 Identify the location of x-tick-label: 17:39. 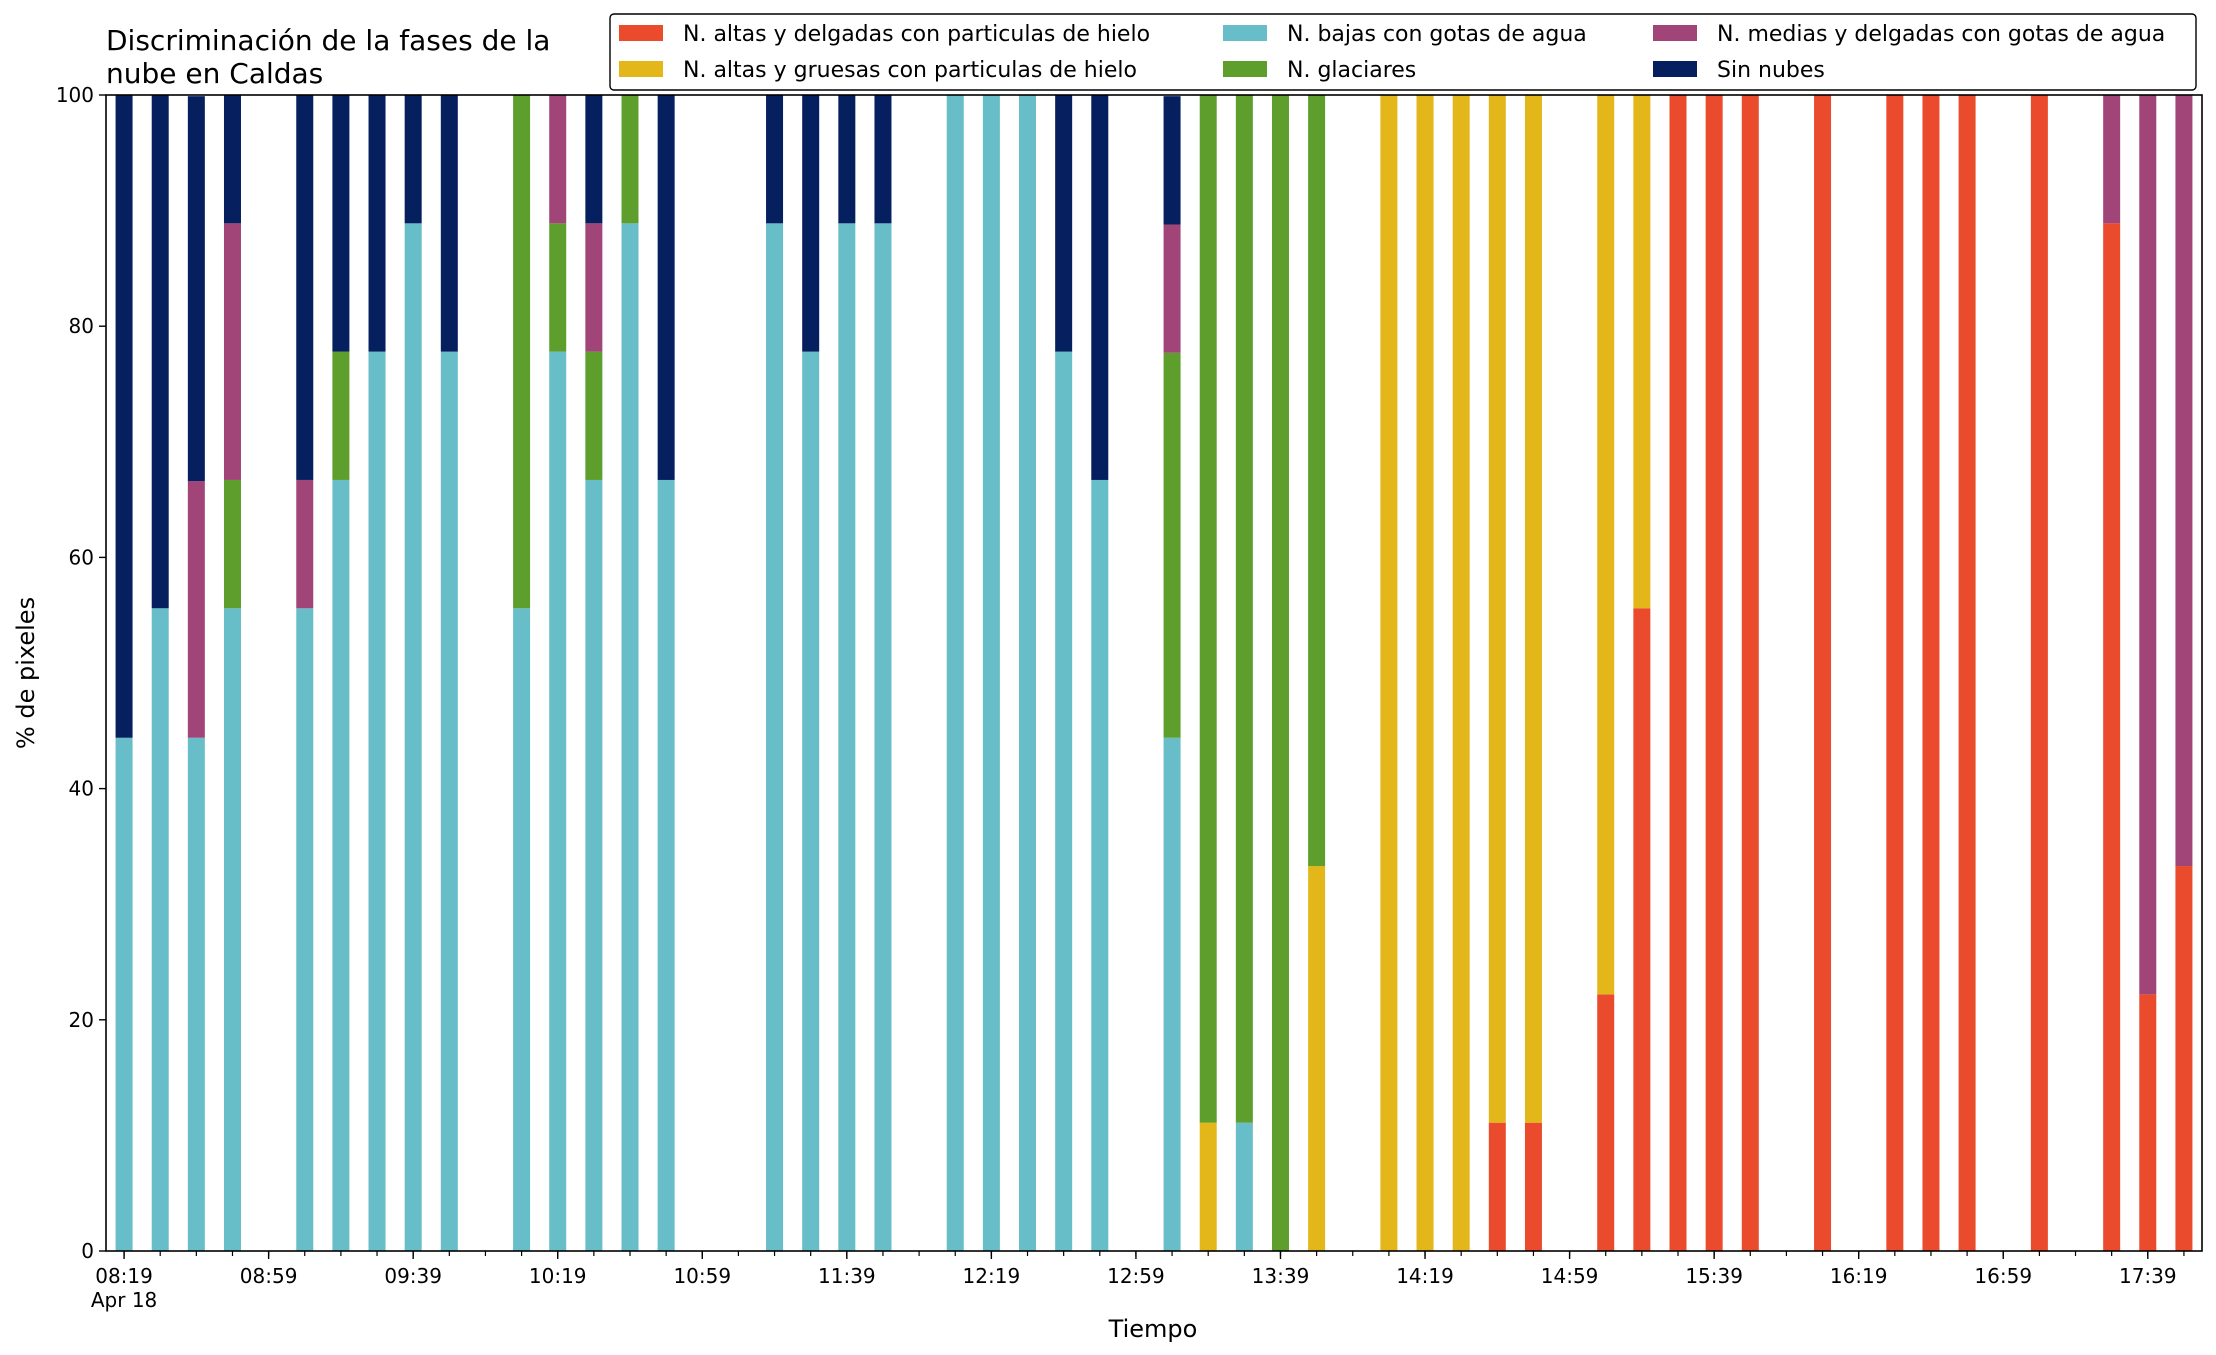
(2148, 1276).